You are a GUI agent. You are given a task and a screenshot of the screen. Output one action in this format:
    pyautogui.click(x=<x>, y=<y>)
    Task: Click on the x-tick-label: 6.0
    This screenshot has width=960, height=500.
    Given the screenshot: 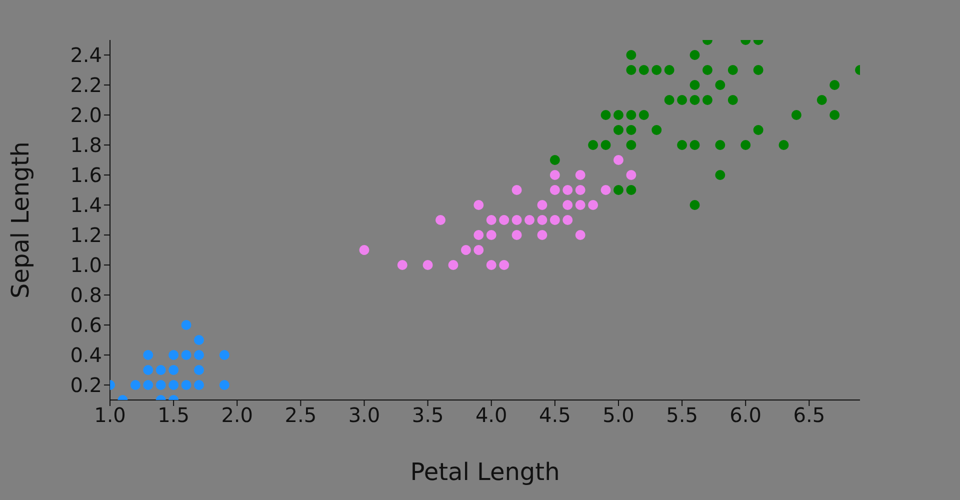 What is the action you would take?
    pyautogui.click(x=746, y=415)
    